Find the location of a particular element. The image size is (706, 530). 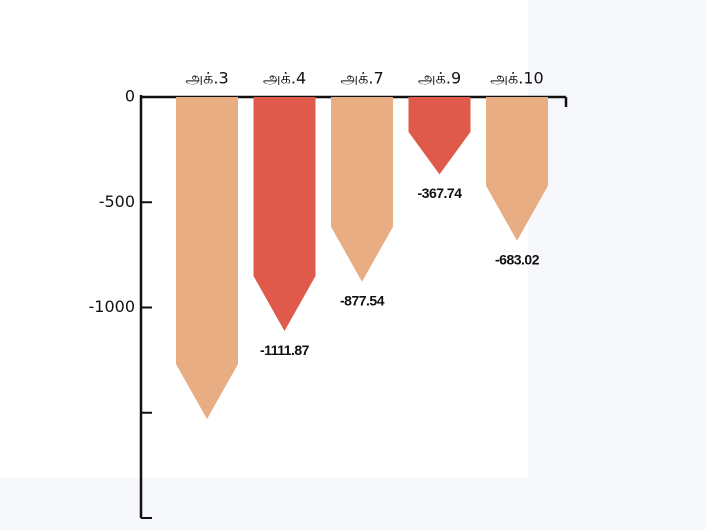

x-tick-label: அக்.9 is located at coordinates (439, 78).